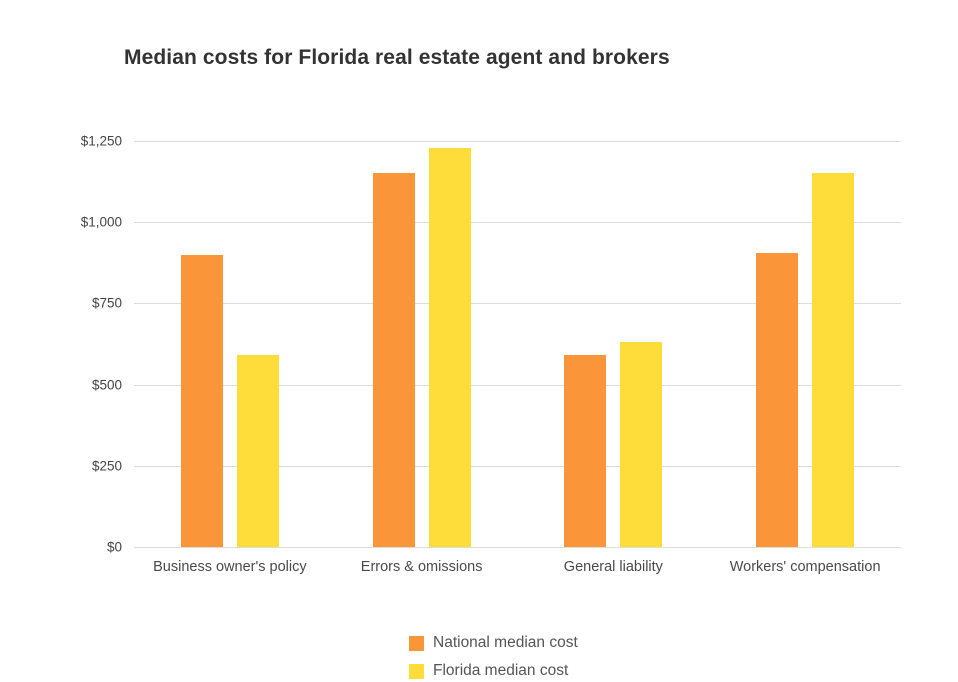 This screenshot has width=958, height=682. I want to click on legend-swatch-florida-median-cost-icon, so click(416, 671).